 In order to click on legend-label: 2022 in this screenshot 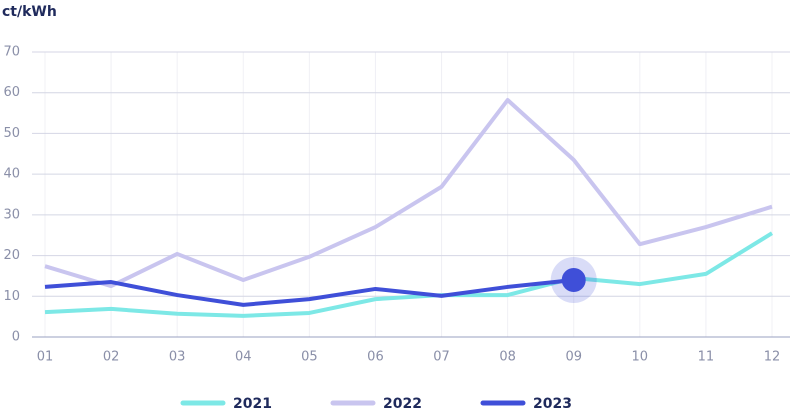, I will do `click(402, 404)`.